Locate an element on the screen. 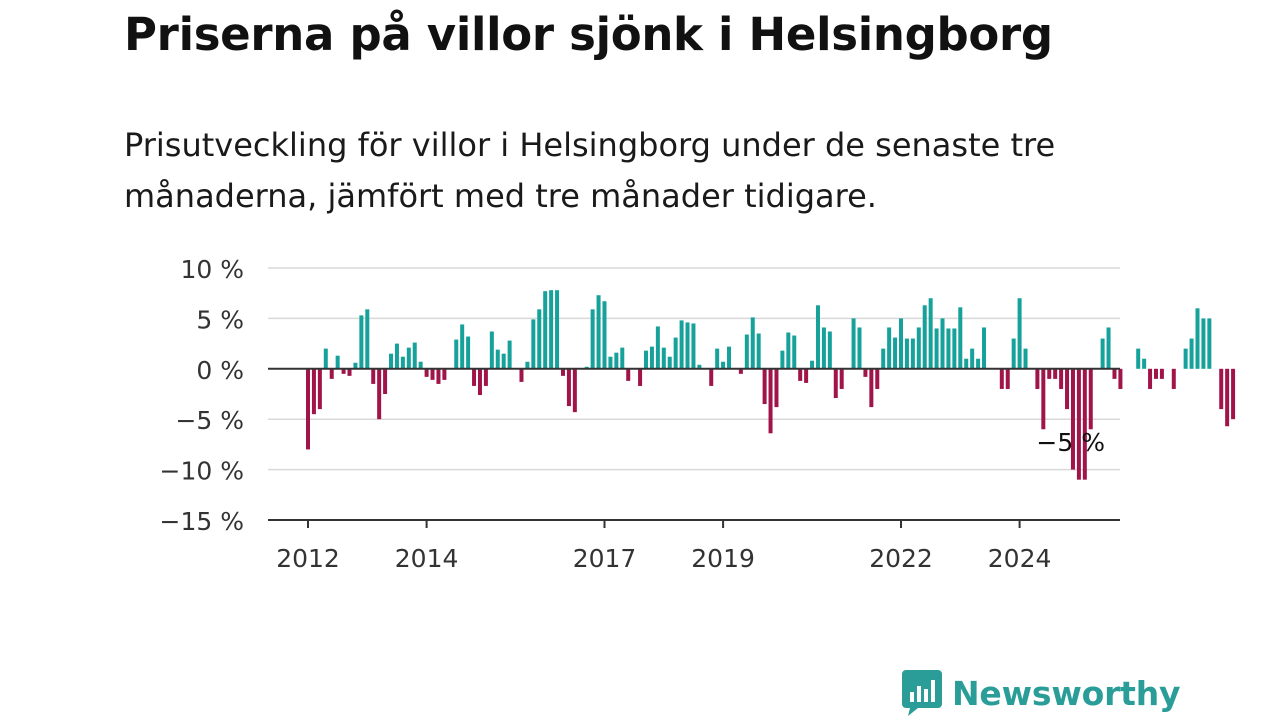 Image resolution: width=1280 pixels, height=720 pixels. y-tick-label: 10 % is located at coordinates (212, 269).